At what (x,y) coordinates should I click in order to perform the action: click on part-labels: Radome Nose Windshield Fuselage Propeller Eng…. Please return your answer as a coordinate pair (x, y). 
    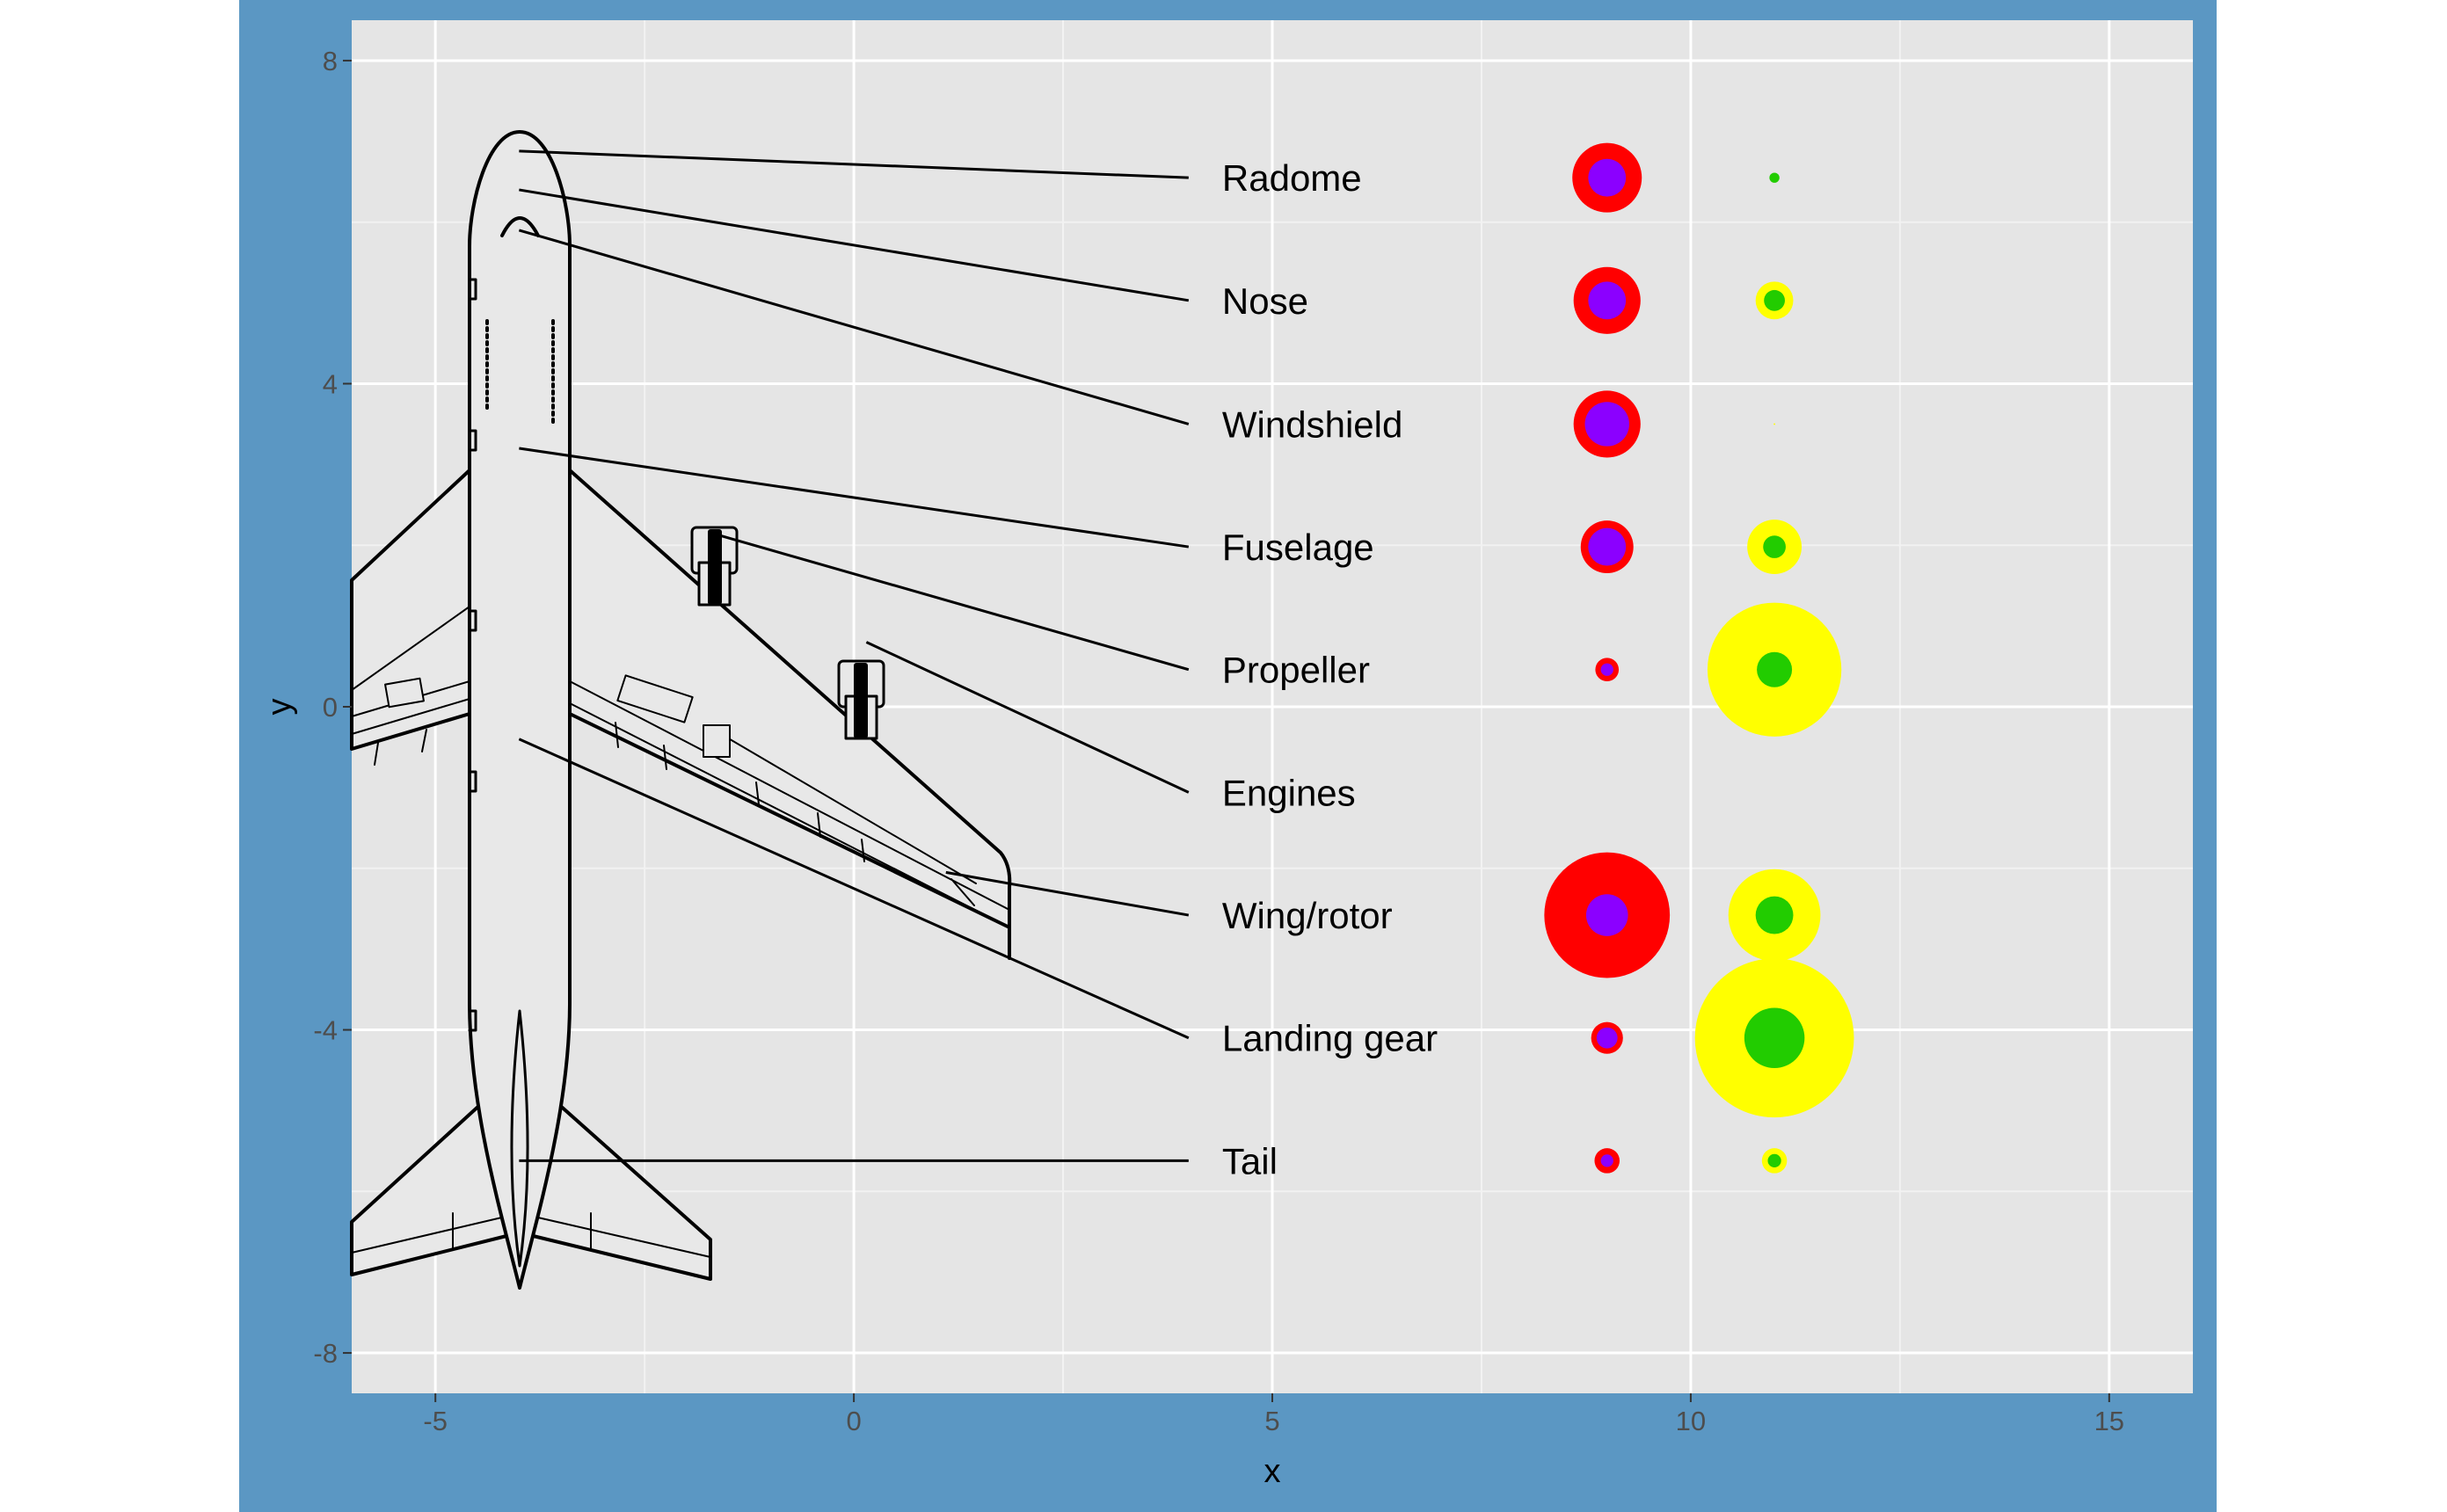
    Looking at the image, I should click on (1330, 669).